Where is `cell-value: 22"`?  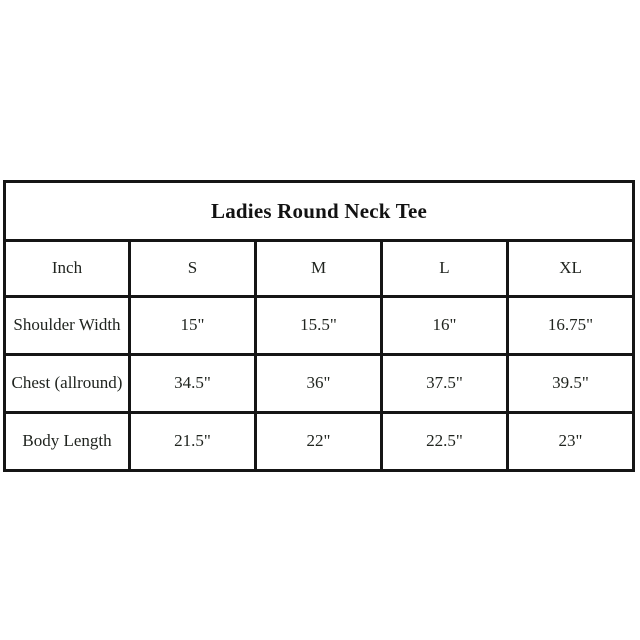
cell-value: 22" is located at coordinates (318, 441).